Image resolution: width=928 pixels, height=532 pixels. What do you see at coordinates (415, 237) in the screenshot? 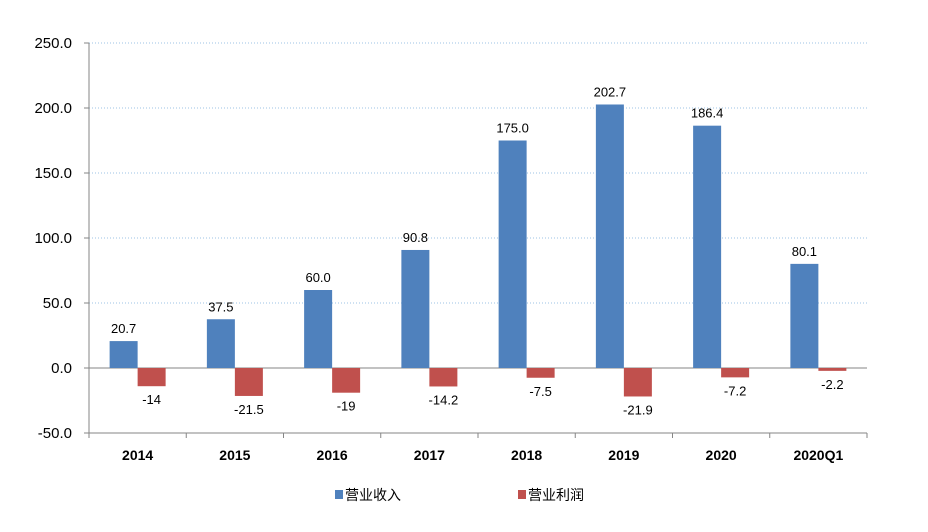
I see `data-label-revenue: 90.8` at bounding box center [415, 237].